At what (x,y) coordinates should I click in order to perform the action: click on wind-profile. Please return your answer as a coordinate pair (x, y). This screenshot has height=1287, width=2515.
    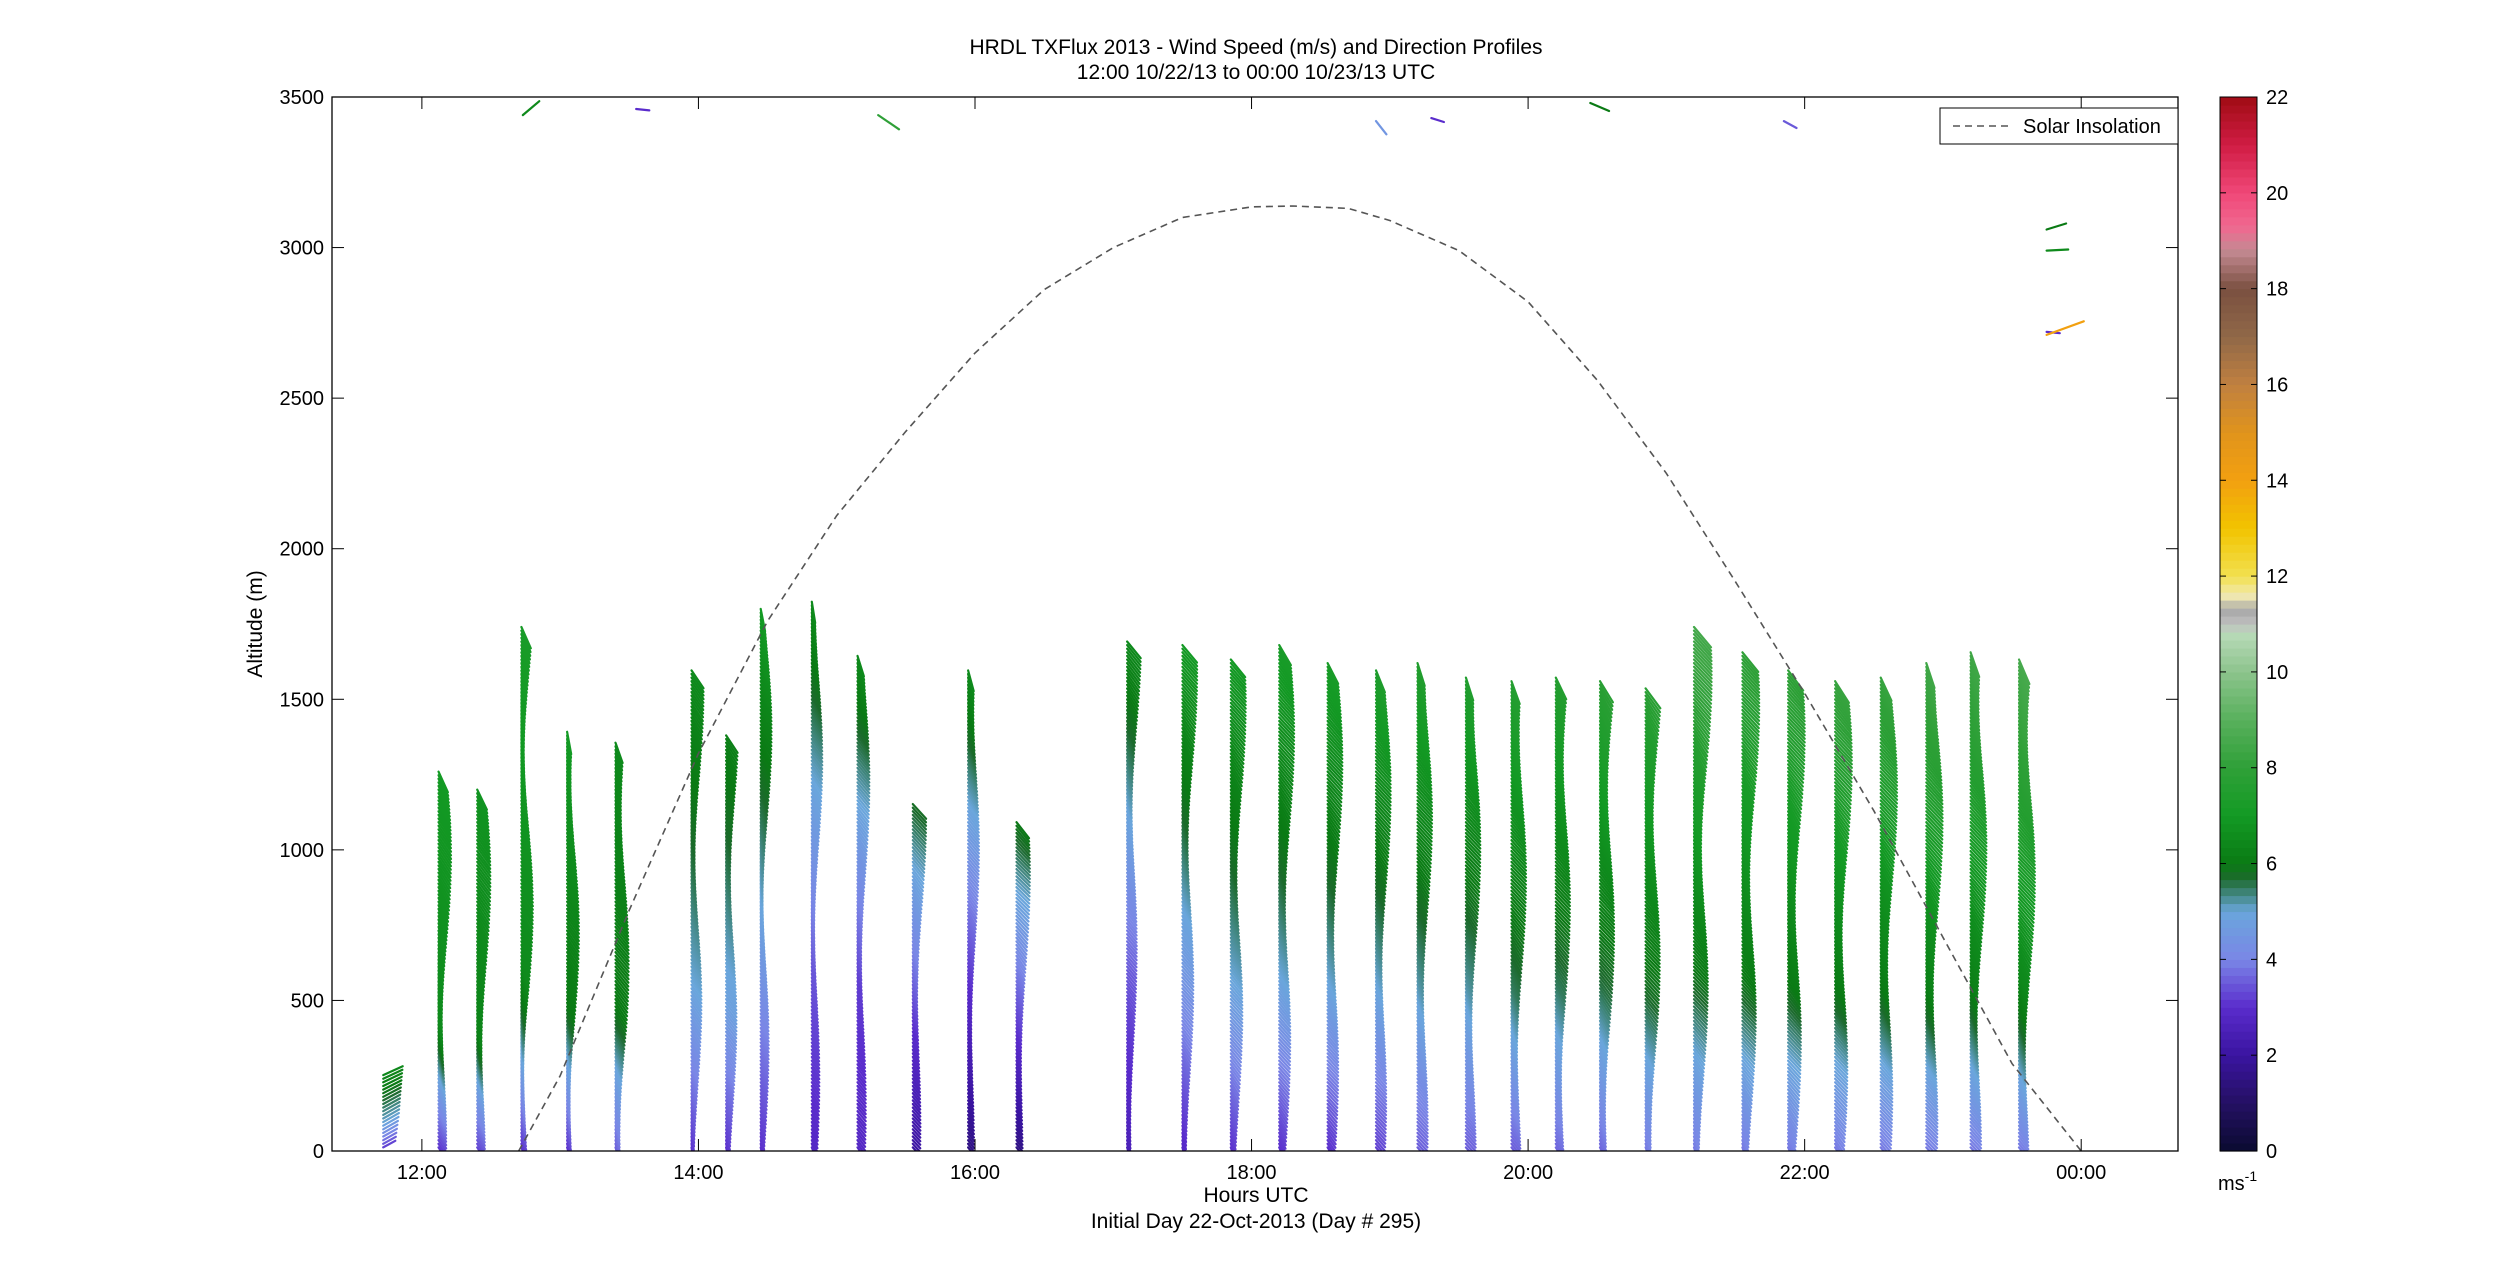
    Looking at the image, I should click on (393, 1107).